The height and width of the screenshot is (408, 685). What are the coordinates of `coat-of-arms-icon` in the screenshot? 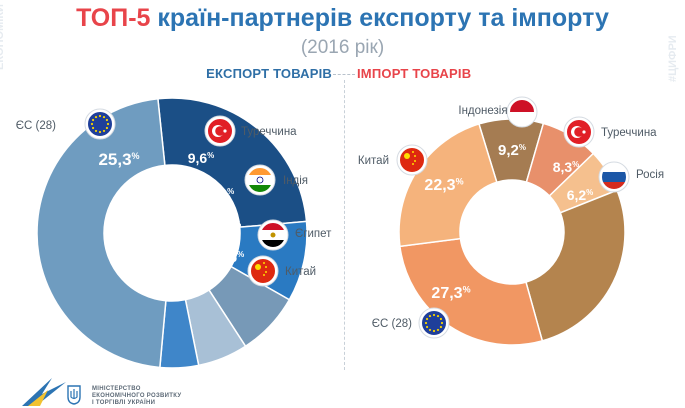 It's located at (74, 395).